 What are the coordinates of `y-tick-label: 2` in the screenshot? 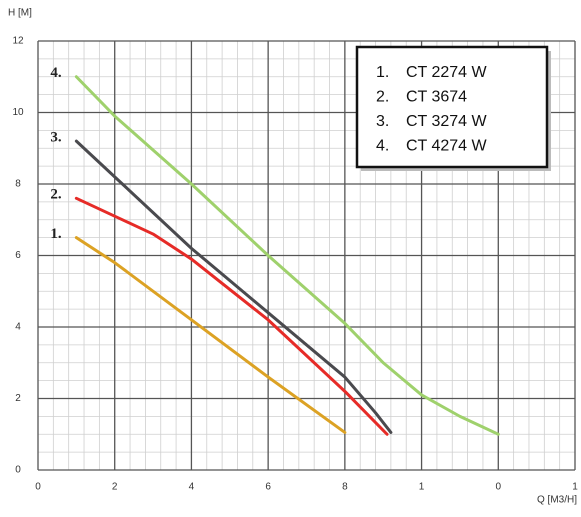 It's located at (18, 398).